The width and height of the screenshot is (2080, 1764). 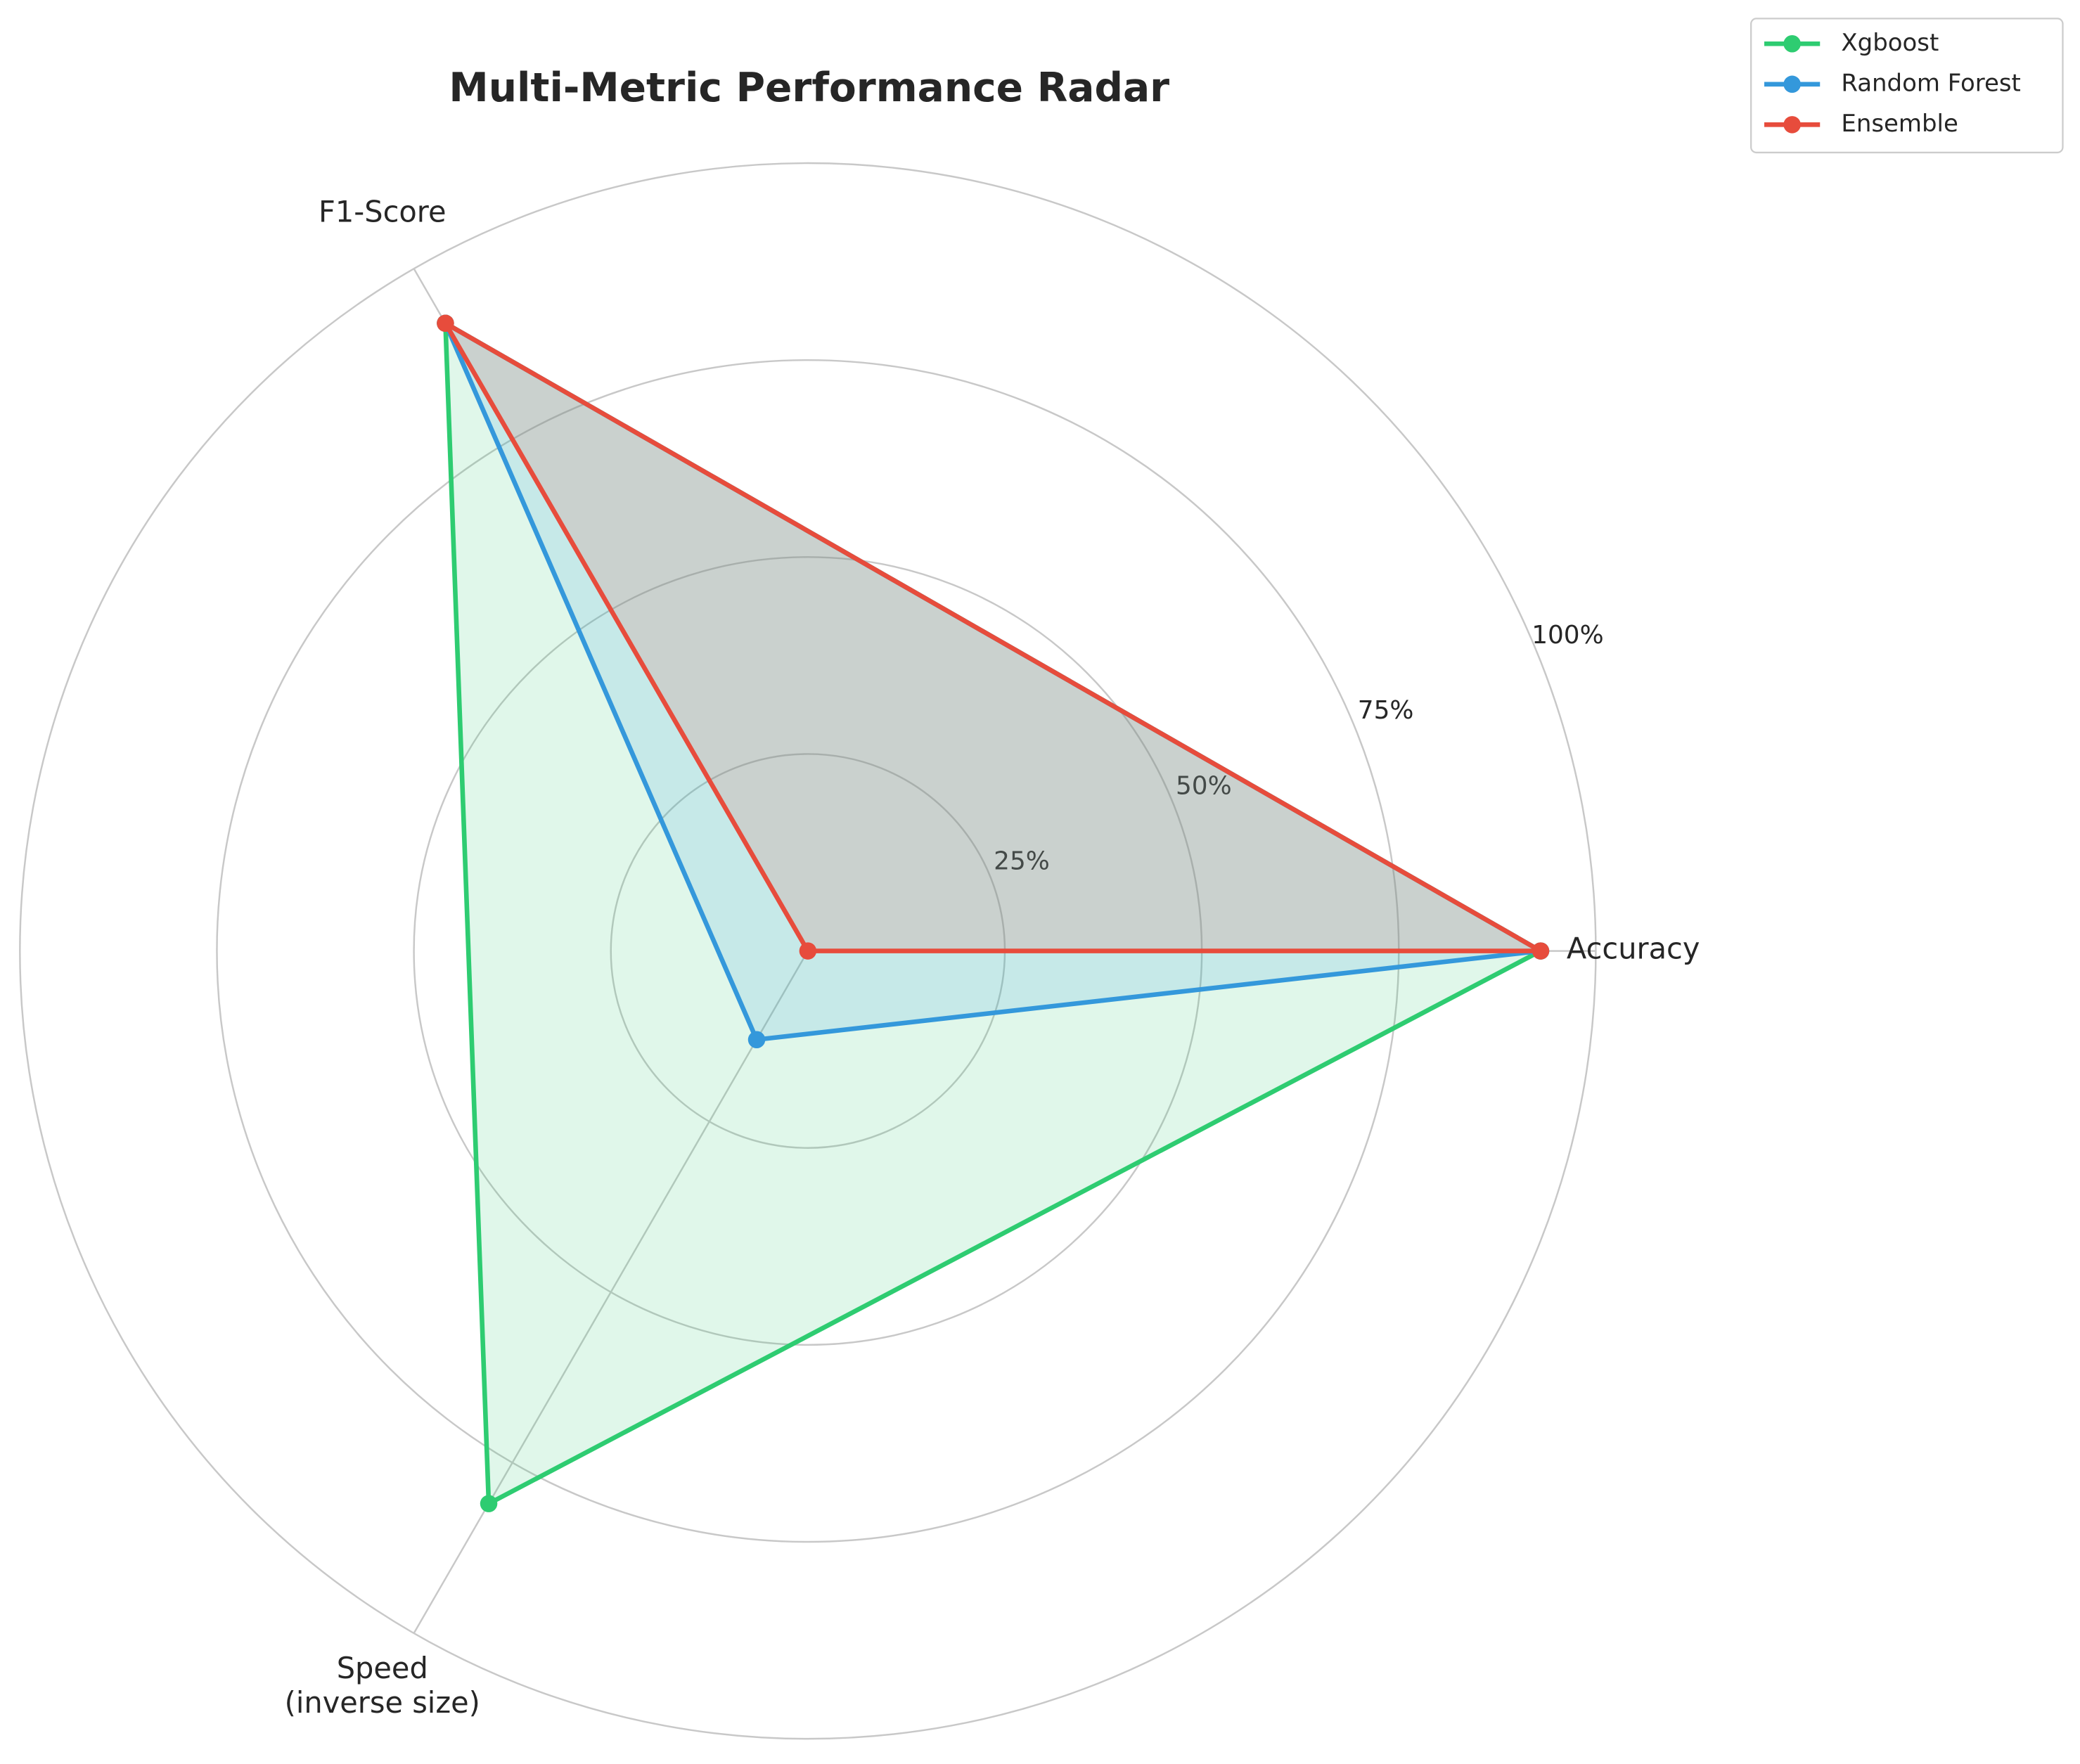 I want to click on r-tick-label: 75%, so click(x=1386, y=710).